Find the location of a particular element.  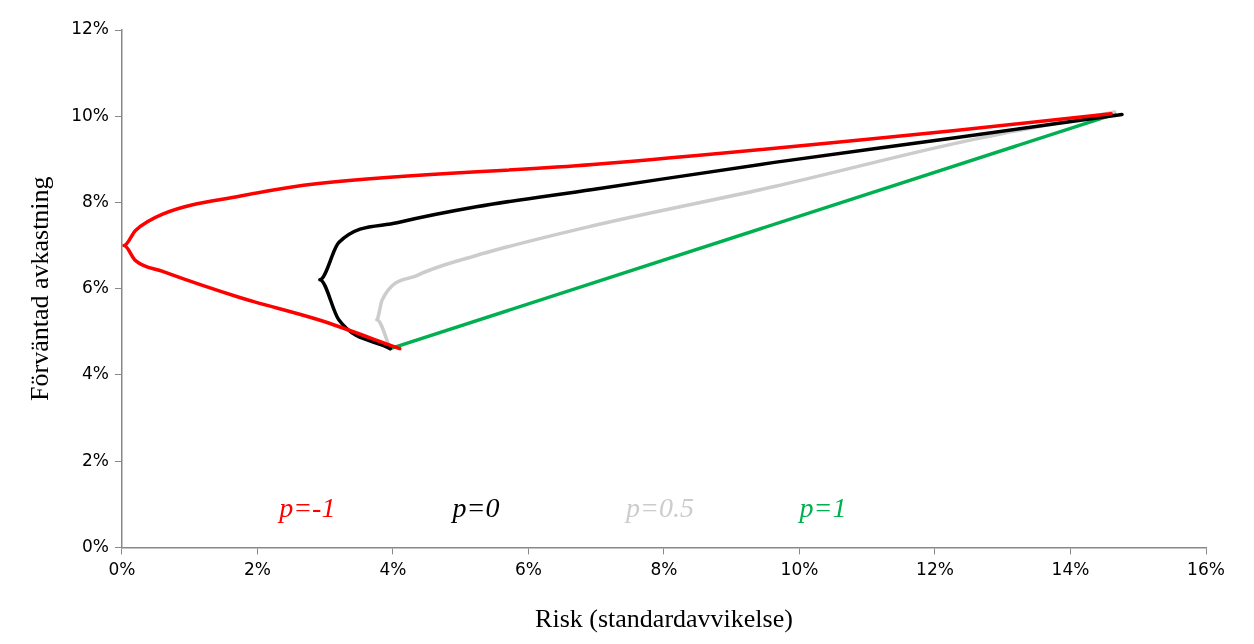

y-tick-label: 12% is located at coordinates (90, 28).